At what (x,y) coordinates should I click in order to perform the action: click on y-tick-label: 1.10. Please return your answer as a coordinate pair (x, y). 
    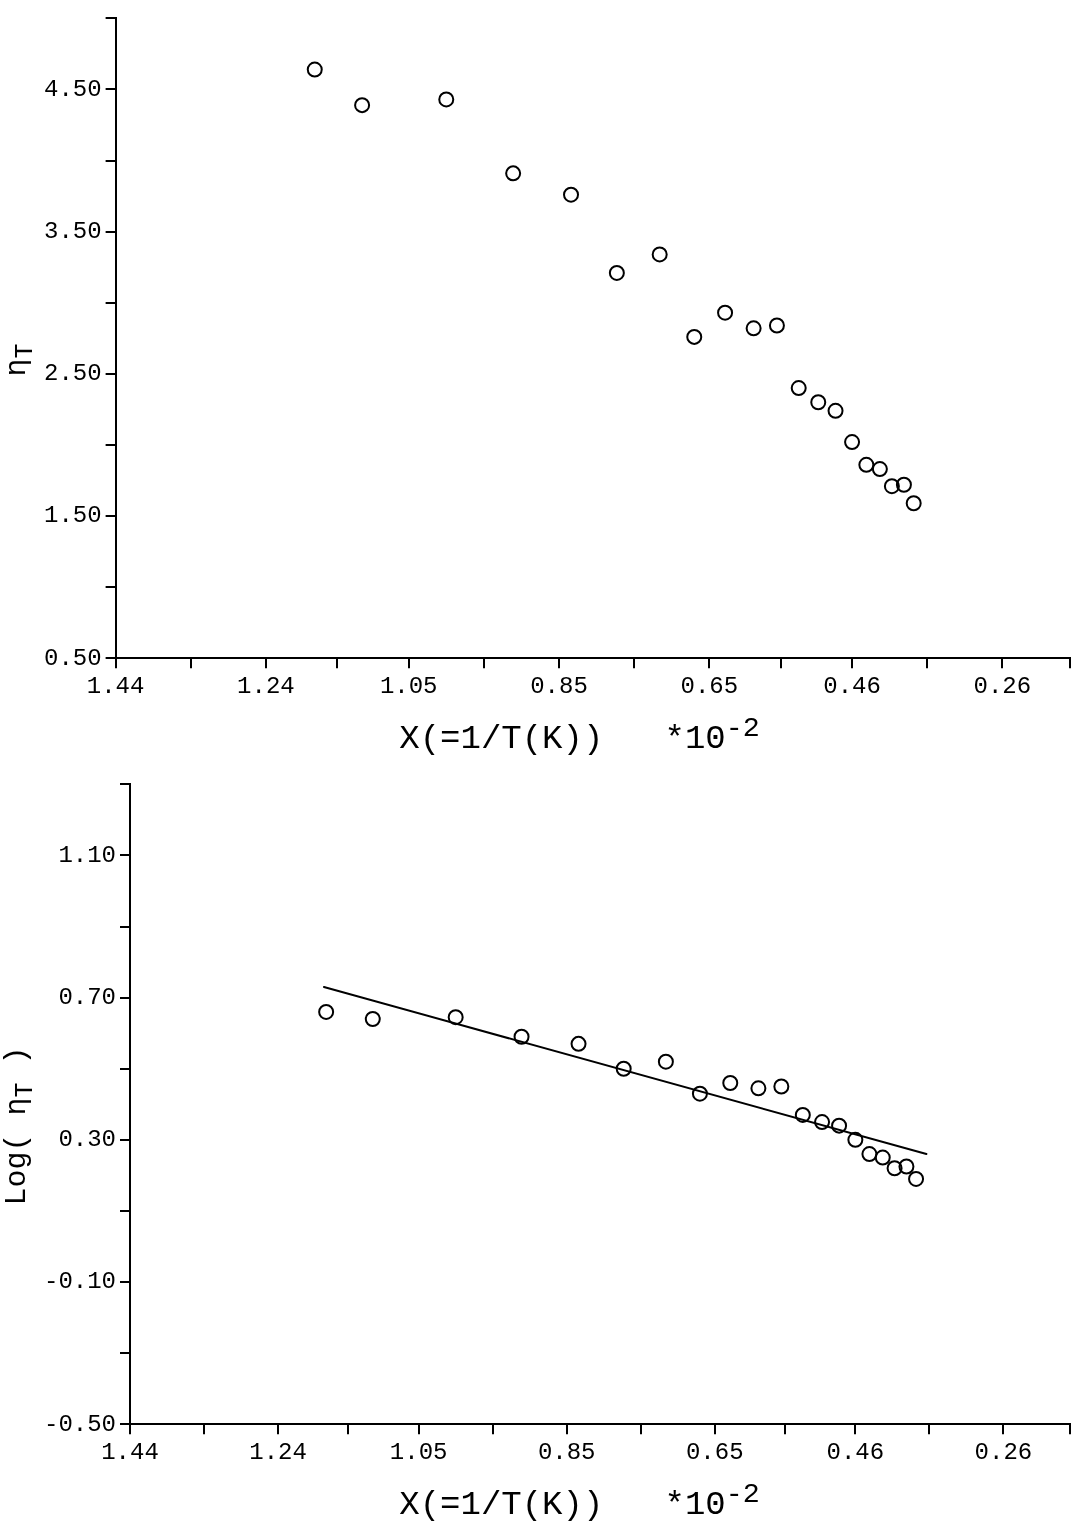
    Looking at the image, I should click on (87, 855).